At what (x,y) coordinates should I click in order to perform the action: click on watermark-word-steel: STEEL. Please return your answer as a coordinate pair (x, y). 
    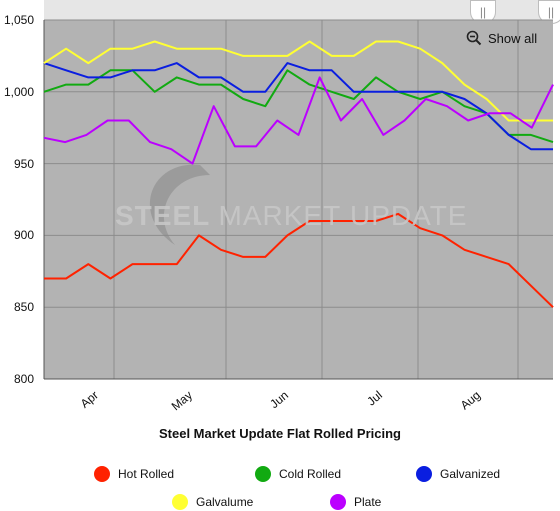
    Looking at the image, I should click on (162, 215).